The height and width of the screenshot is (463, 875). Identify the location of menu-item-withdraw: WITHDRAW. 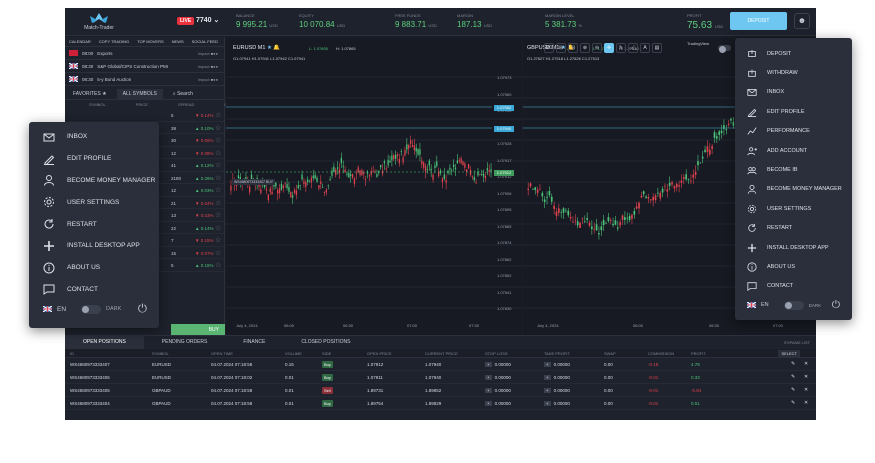
(793, 72).